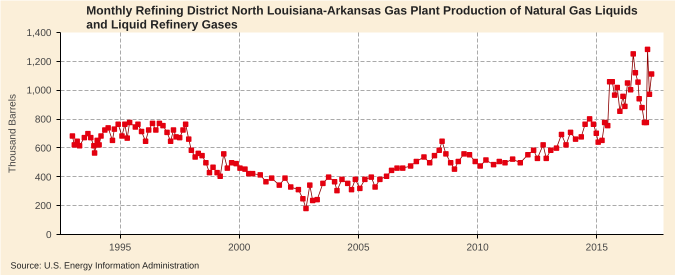 Image resolution: width=675 pixels, height=275 pixels. I want to click on y-tick-label: 1,000, so click(39, 91).